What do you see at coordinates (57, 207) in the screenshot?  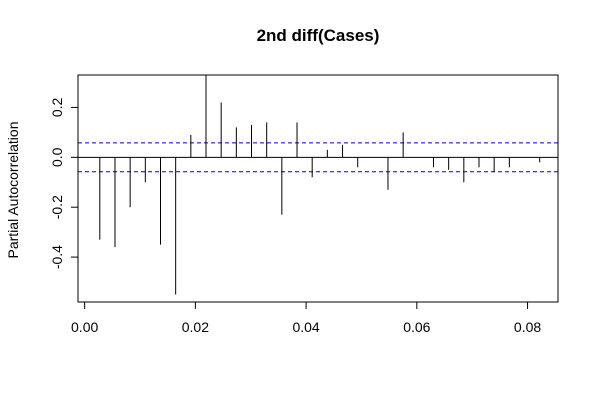 I see `y-tick-label: -0.2` at bounding box center [57, 207].